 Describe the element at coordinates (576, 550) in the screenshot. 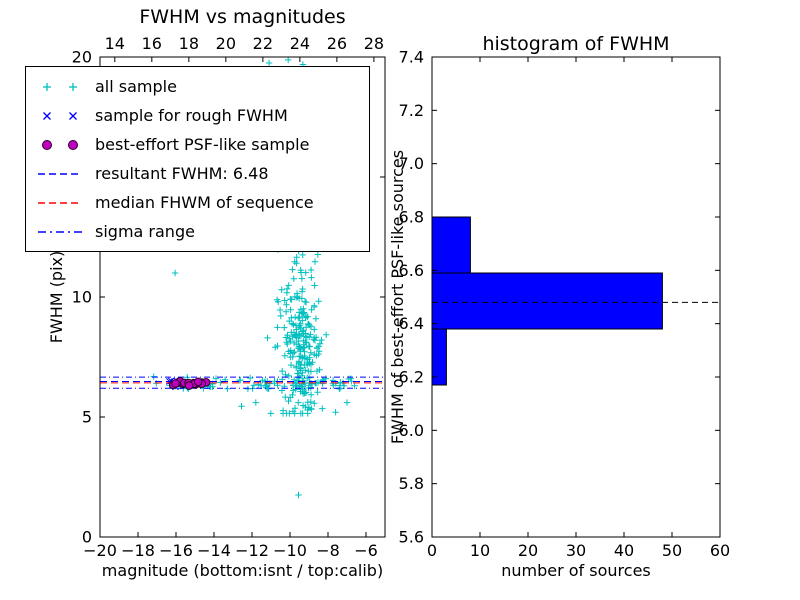

I see `x-tick-label: 30` at that location.